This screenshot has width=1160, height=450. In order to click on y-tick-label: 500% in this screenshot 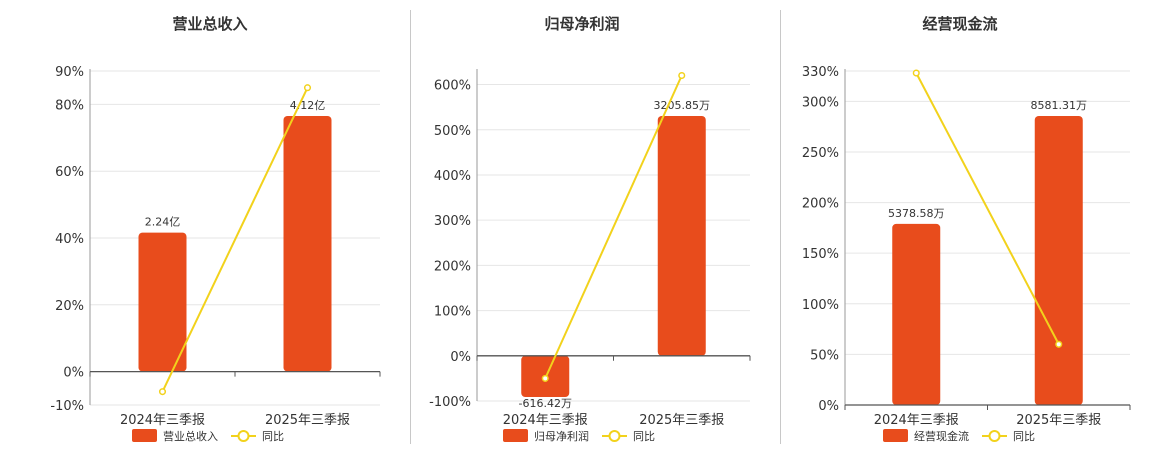, I will do `click(452, 131)`.